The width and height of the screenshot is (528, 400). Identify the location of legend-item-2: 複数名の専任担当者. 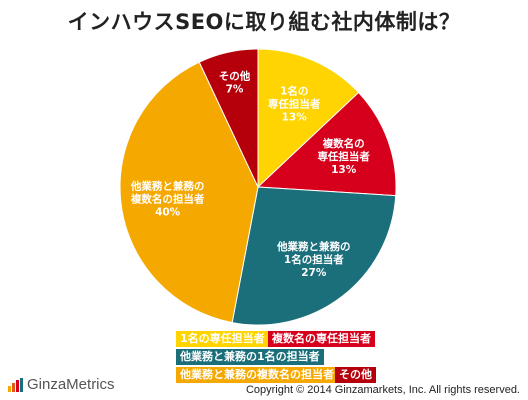
(321, 339).